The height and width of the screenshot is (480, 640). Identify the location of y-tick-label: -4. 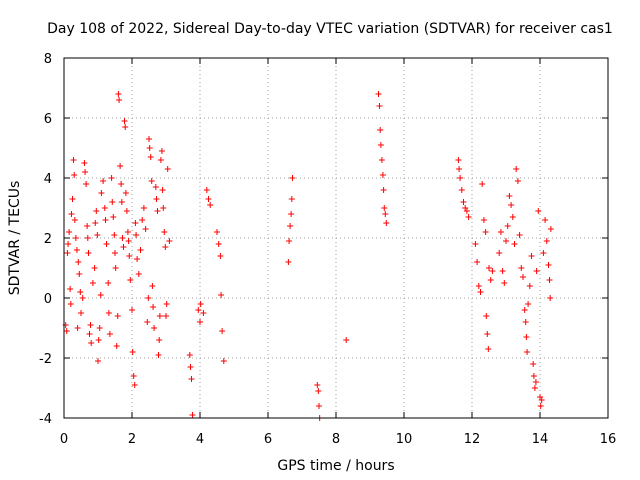
(45, 419).